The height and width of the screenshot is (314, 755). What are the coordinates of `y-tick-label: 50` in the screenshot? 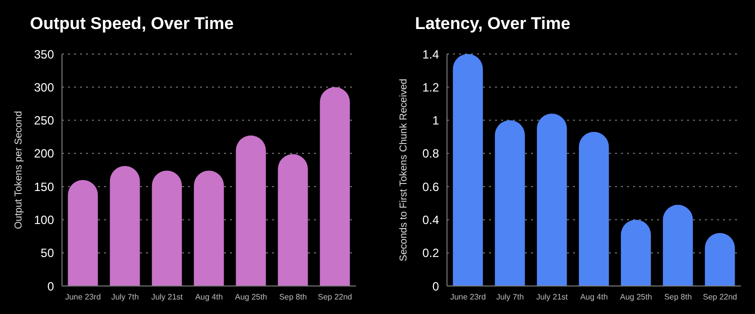 It's located at (47, 253).